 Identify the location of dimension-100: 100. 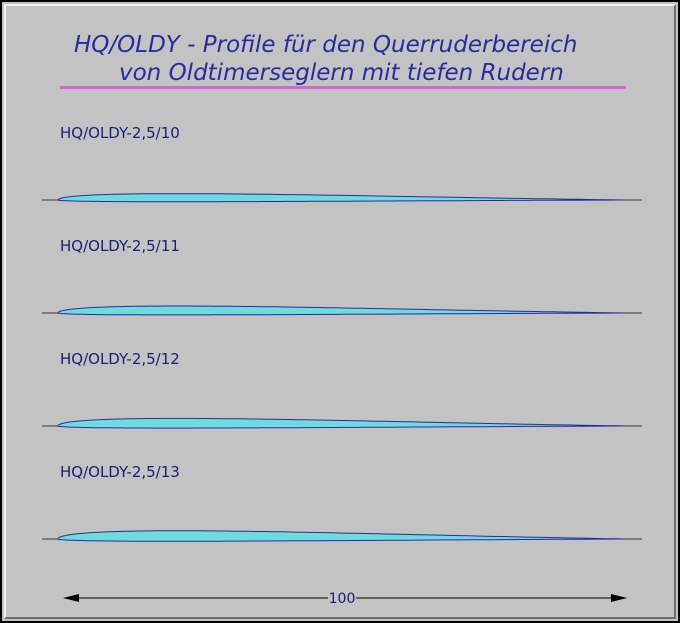
(345, 599).